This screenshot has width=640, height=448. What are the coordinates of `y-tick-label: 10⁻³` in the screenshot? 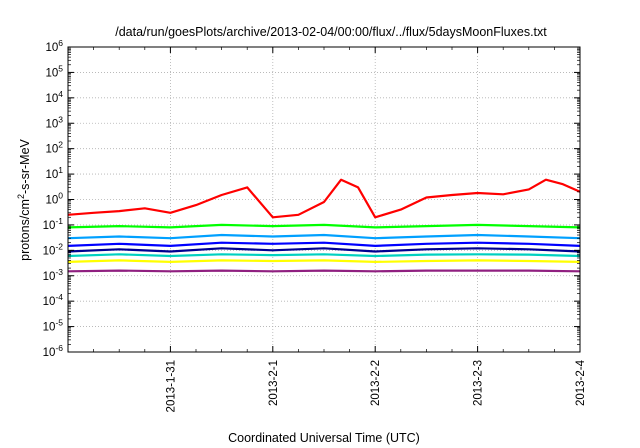 It's located at (53, 275).